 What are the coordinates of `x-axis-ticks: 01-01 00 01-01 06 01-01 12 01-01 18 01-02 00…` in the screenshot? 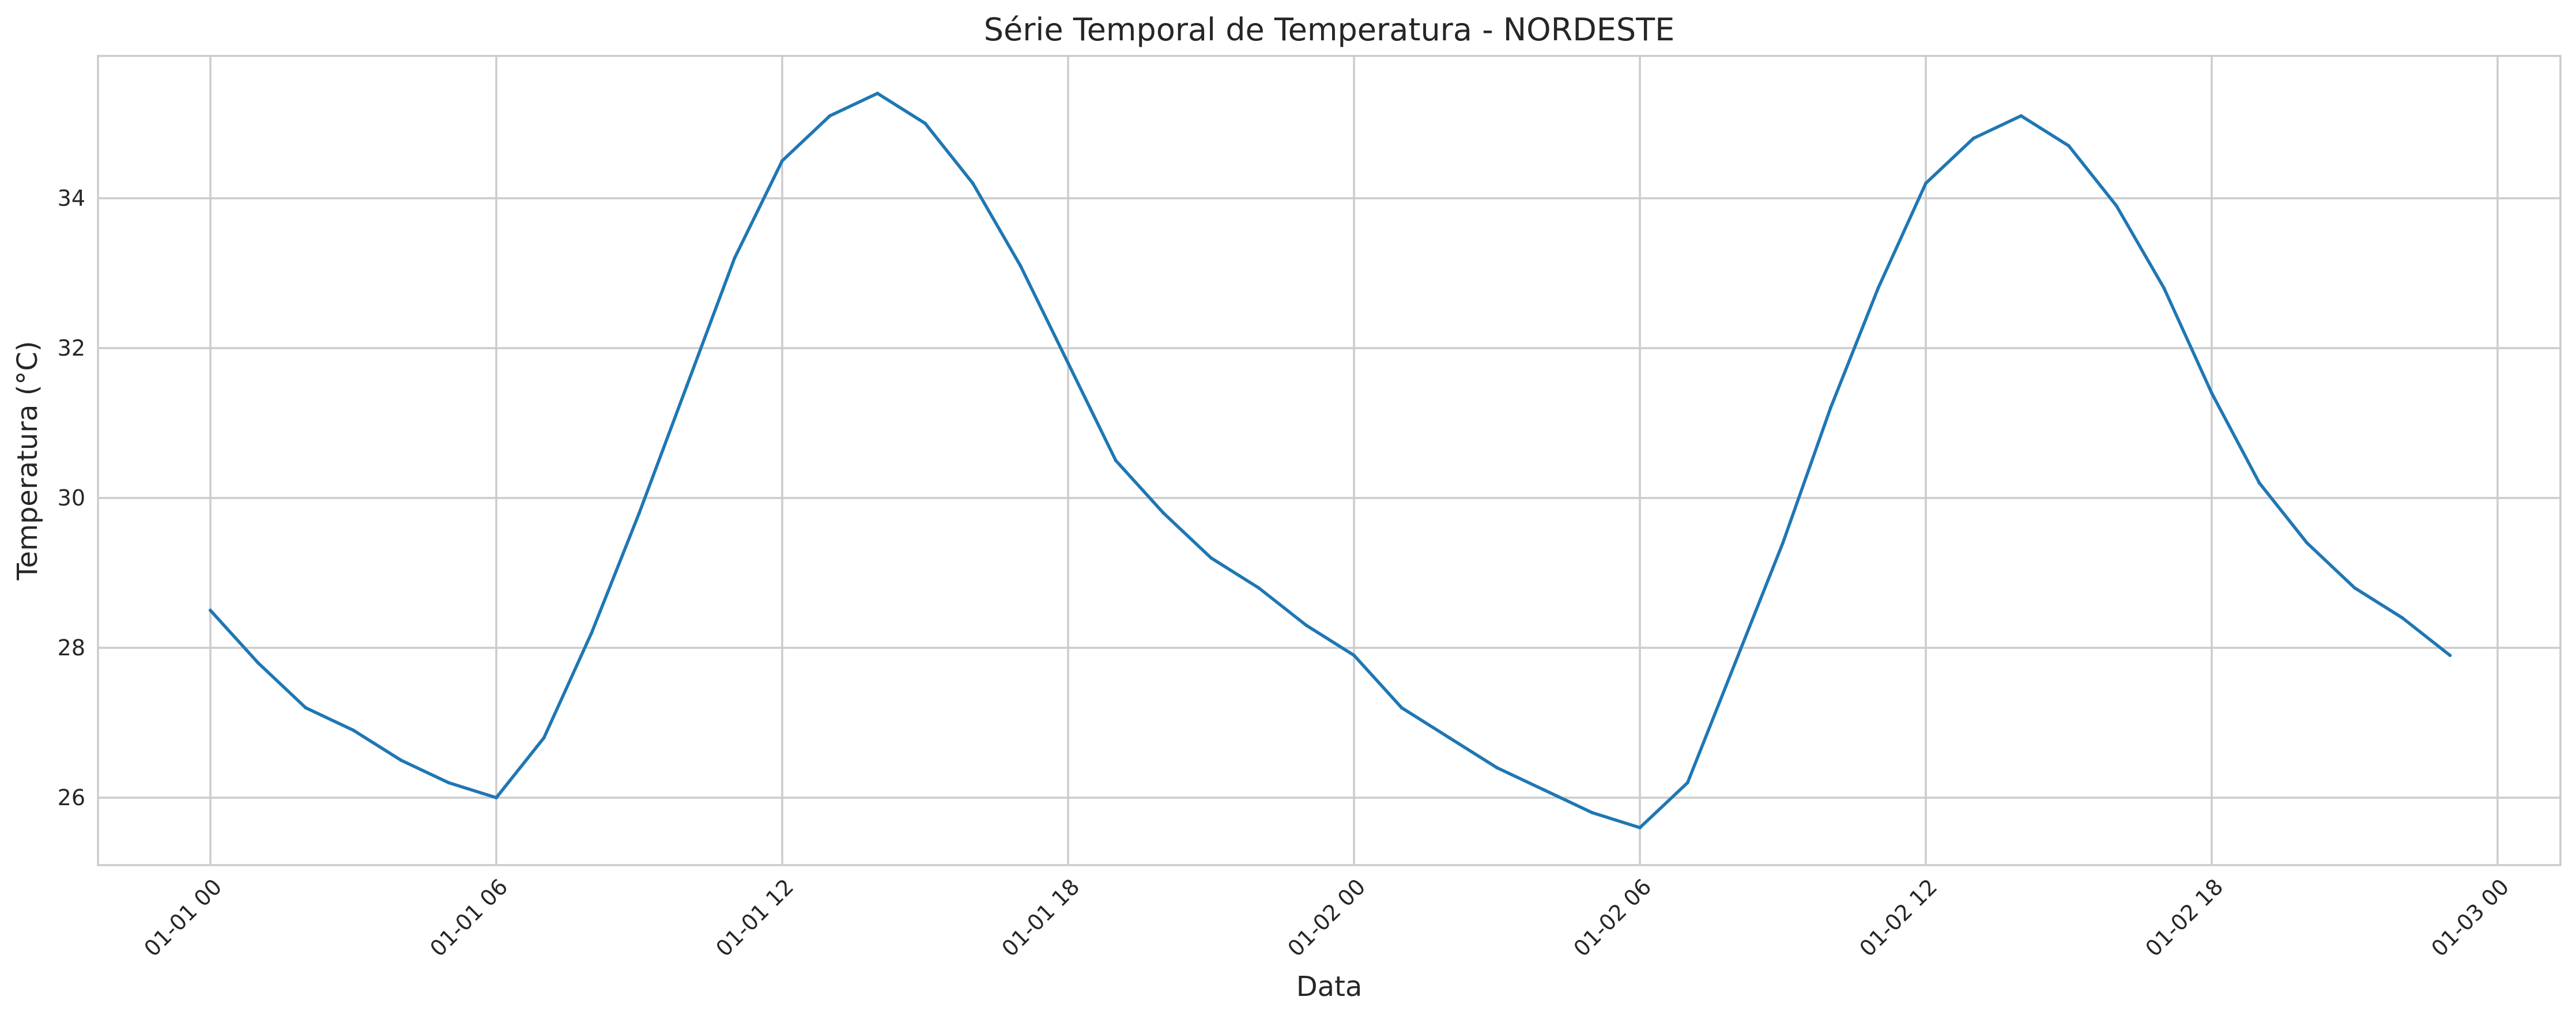 It's located at (1326, 917).